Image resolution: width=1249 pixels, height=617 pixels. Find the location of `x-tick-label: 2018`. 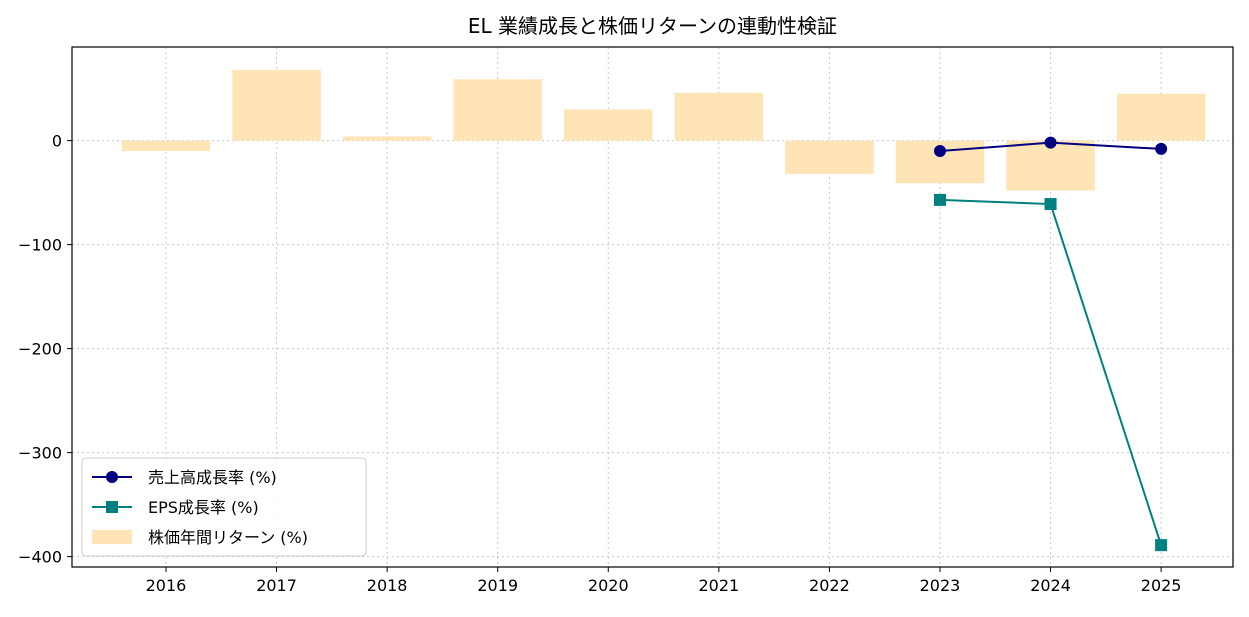

x-tick-label: 2018 is located at coordinates (387, 585).